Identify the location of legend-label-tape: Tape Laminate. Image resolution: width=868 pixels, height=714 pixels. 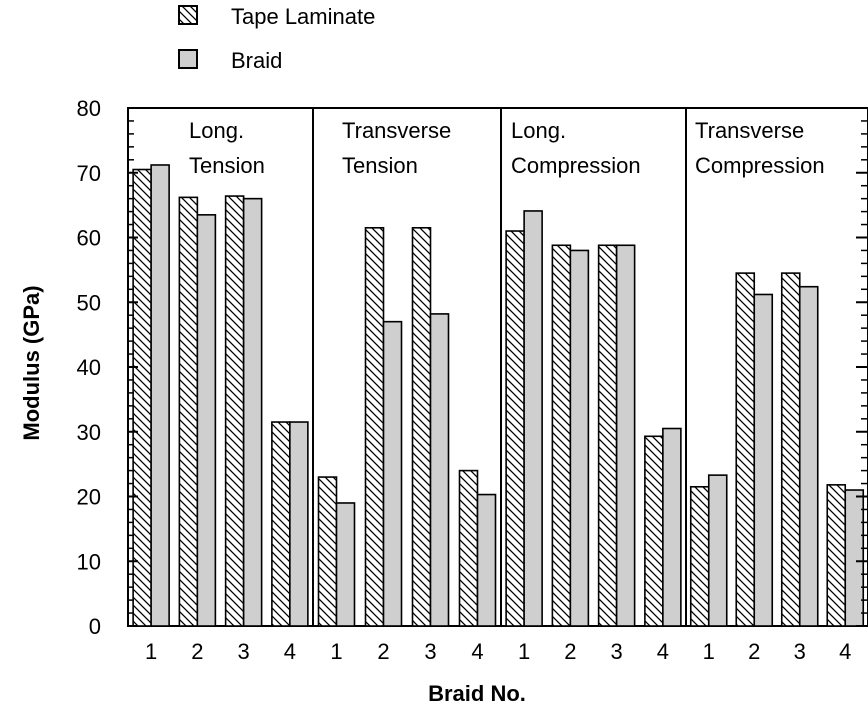
(303, 16).